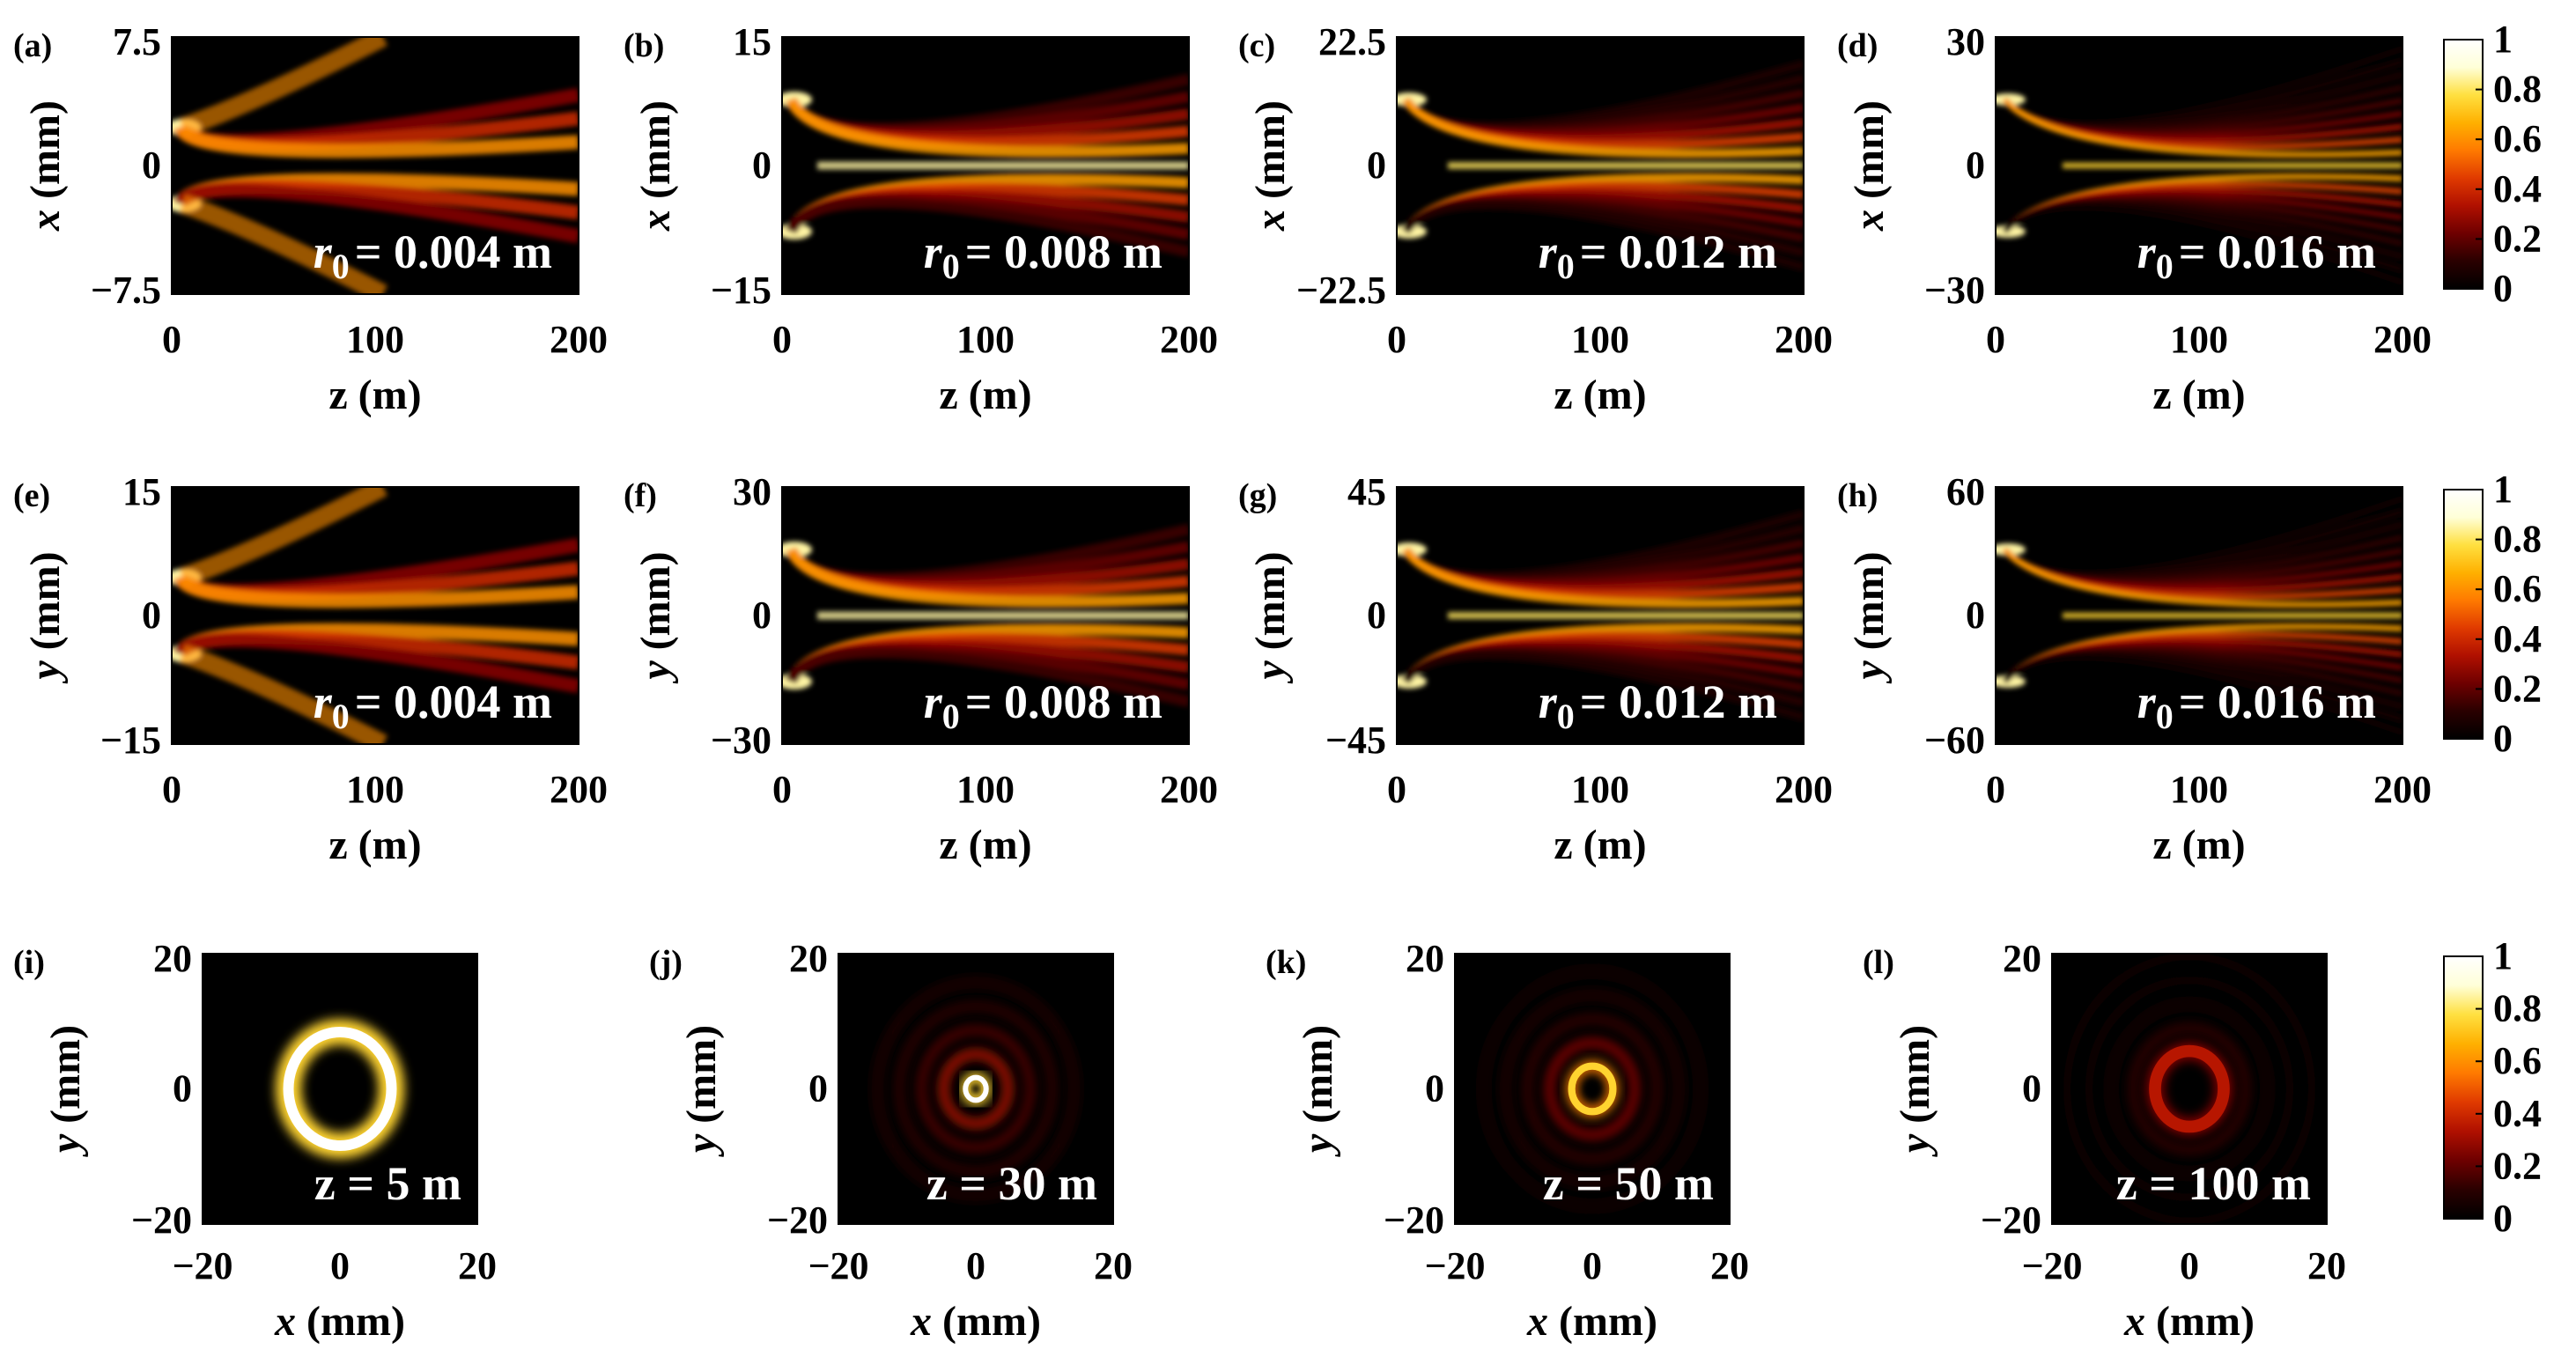 The width and height of the screenshot is (2576, 1357). I want to click on colorbar-gradient, so click(2463, 164).